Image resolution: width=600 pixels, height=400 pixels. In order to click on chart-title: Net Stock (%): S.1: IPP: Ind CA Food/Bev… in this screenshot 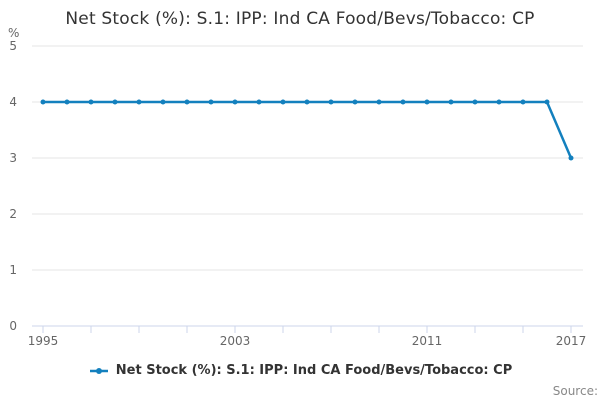, I will do `click(300, 19)`.